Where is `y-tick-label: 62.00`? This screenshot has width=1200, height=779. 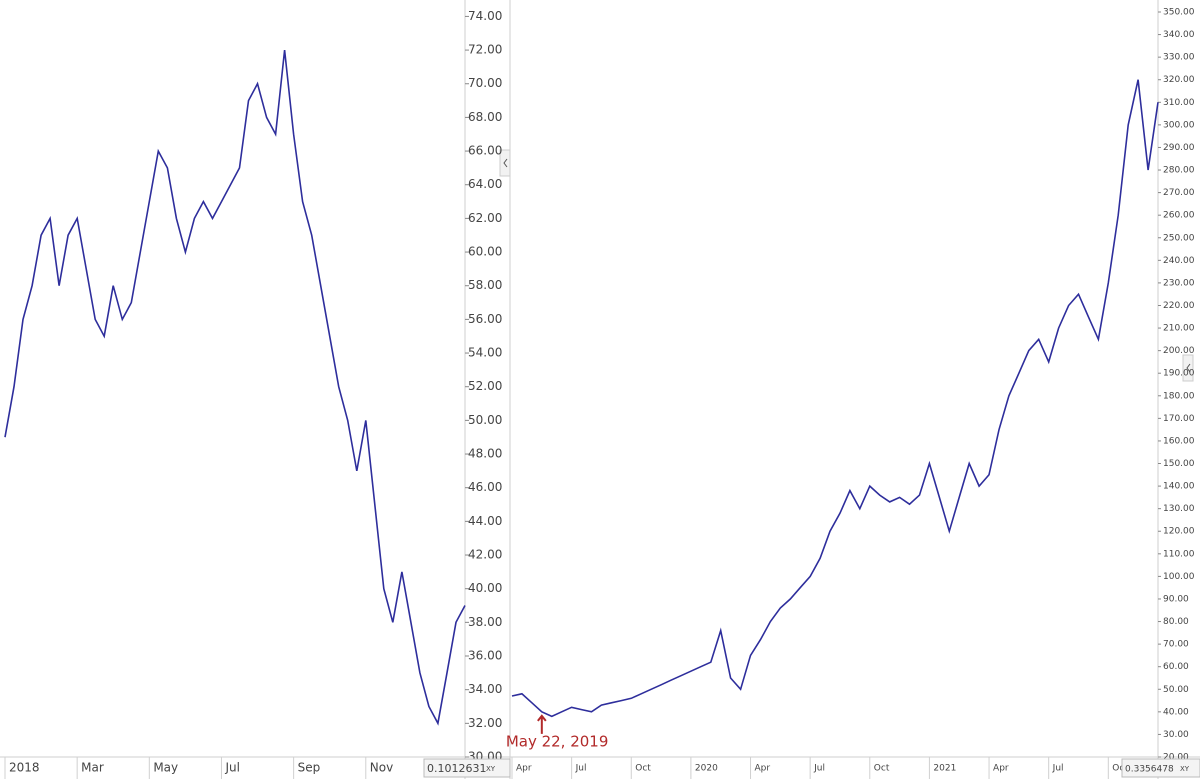 y-tick-label: 62.00 is located at coordinates (485, 218).